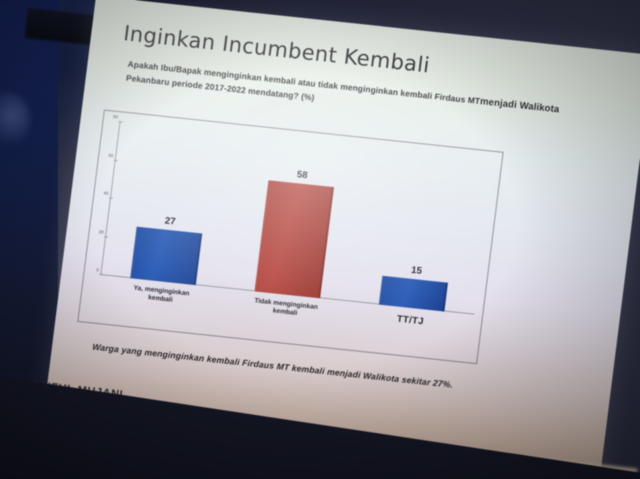 This screenshot has height=479, width=640. Describe the element at coordinates (101, 231) in the screenshot. I see `y-axis-tick-label: 20` at that location.